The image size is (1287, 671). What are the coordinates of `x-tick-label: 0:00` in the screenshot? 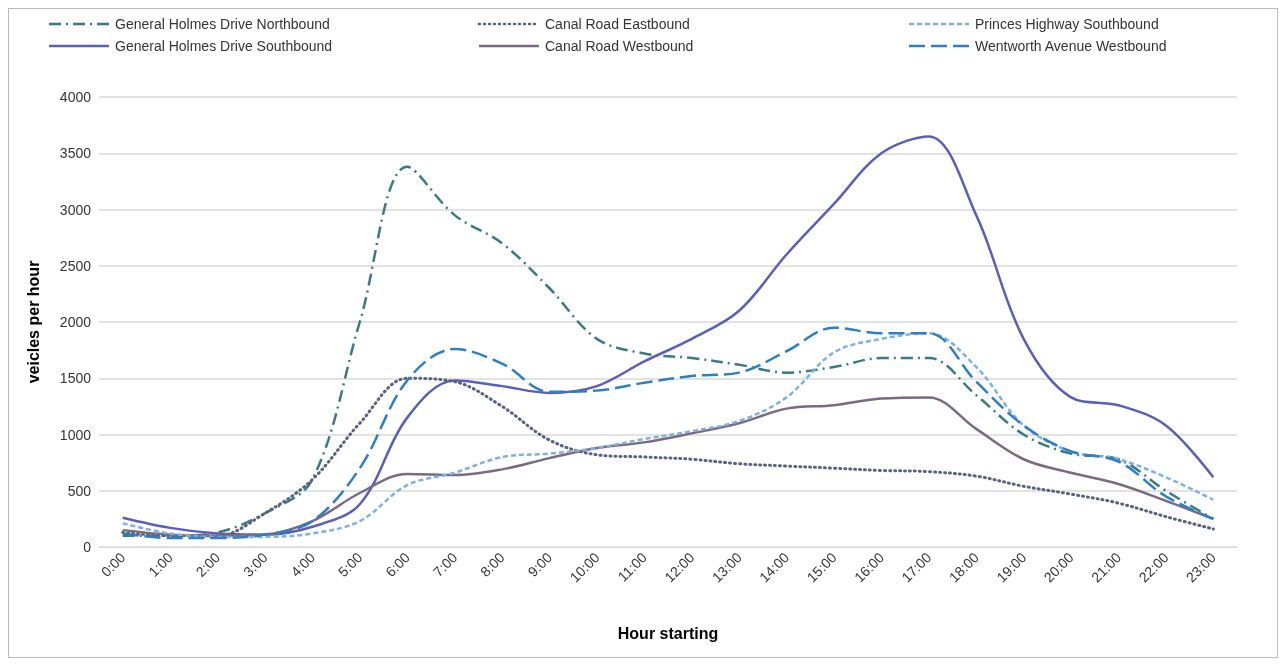 It's located at (113, 564).